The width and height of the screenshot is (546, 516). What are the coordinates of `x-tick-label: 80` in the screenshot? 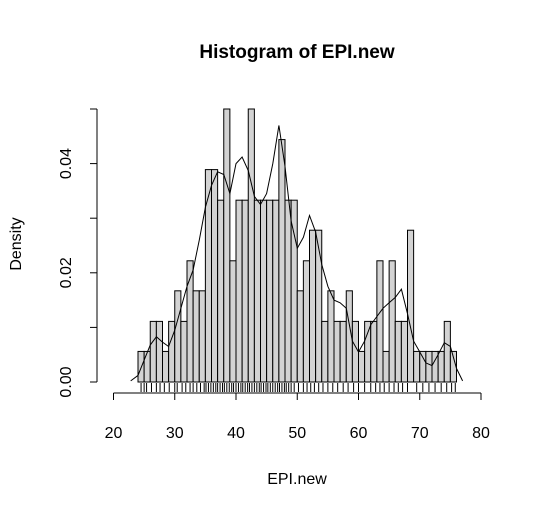 It's located at (481, 433).